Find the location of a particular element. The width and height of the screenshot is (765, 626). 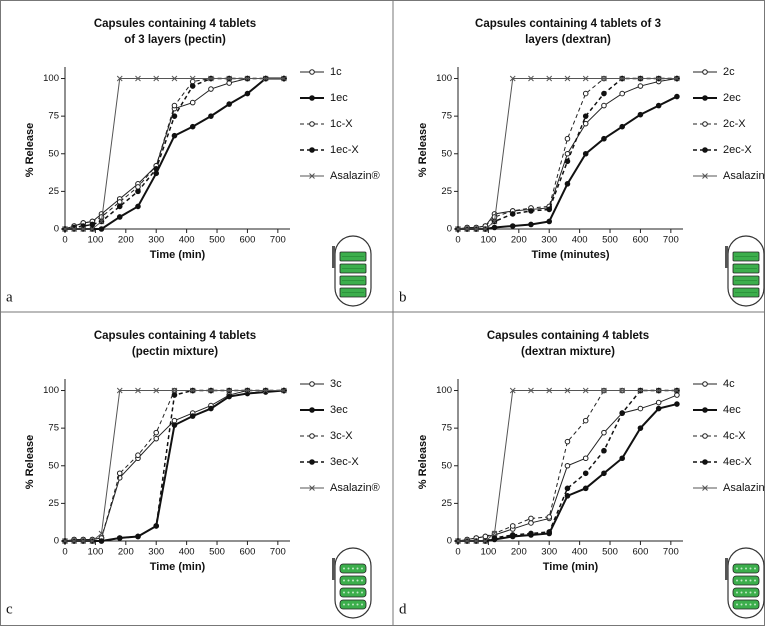

legend-label: 4c is located at coordinates (729, 384).